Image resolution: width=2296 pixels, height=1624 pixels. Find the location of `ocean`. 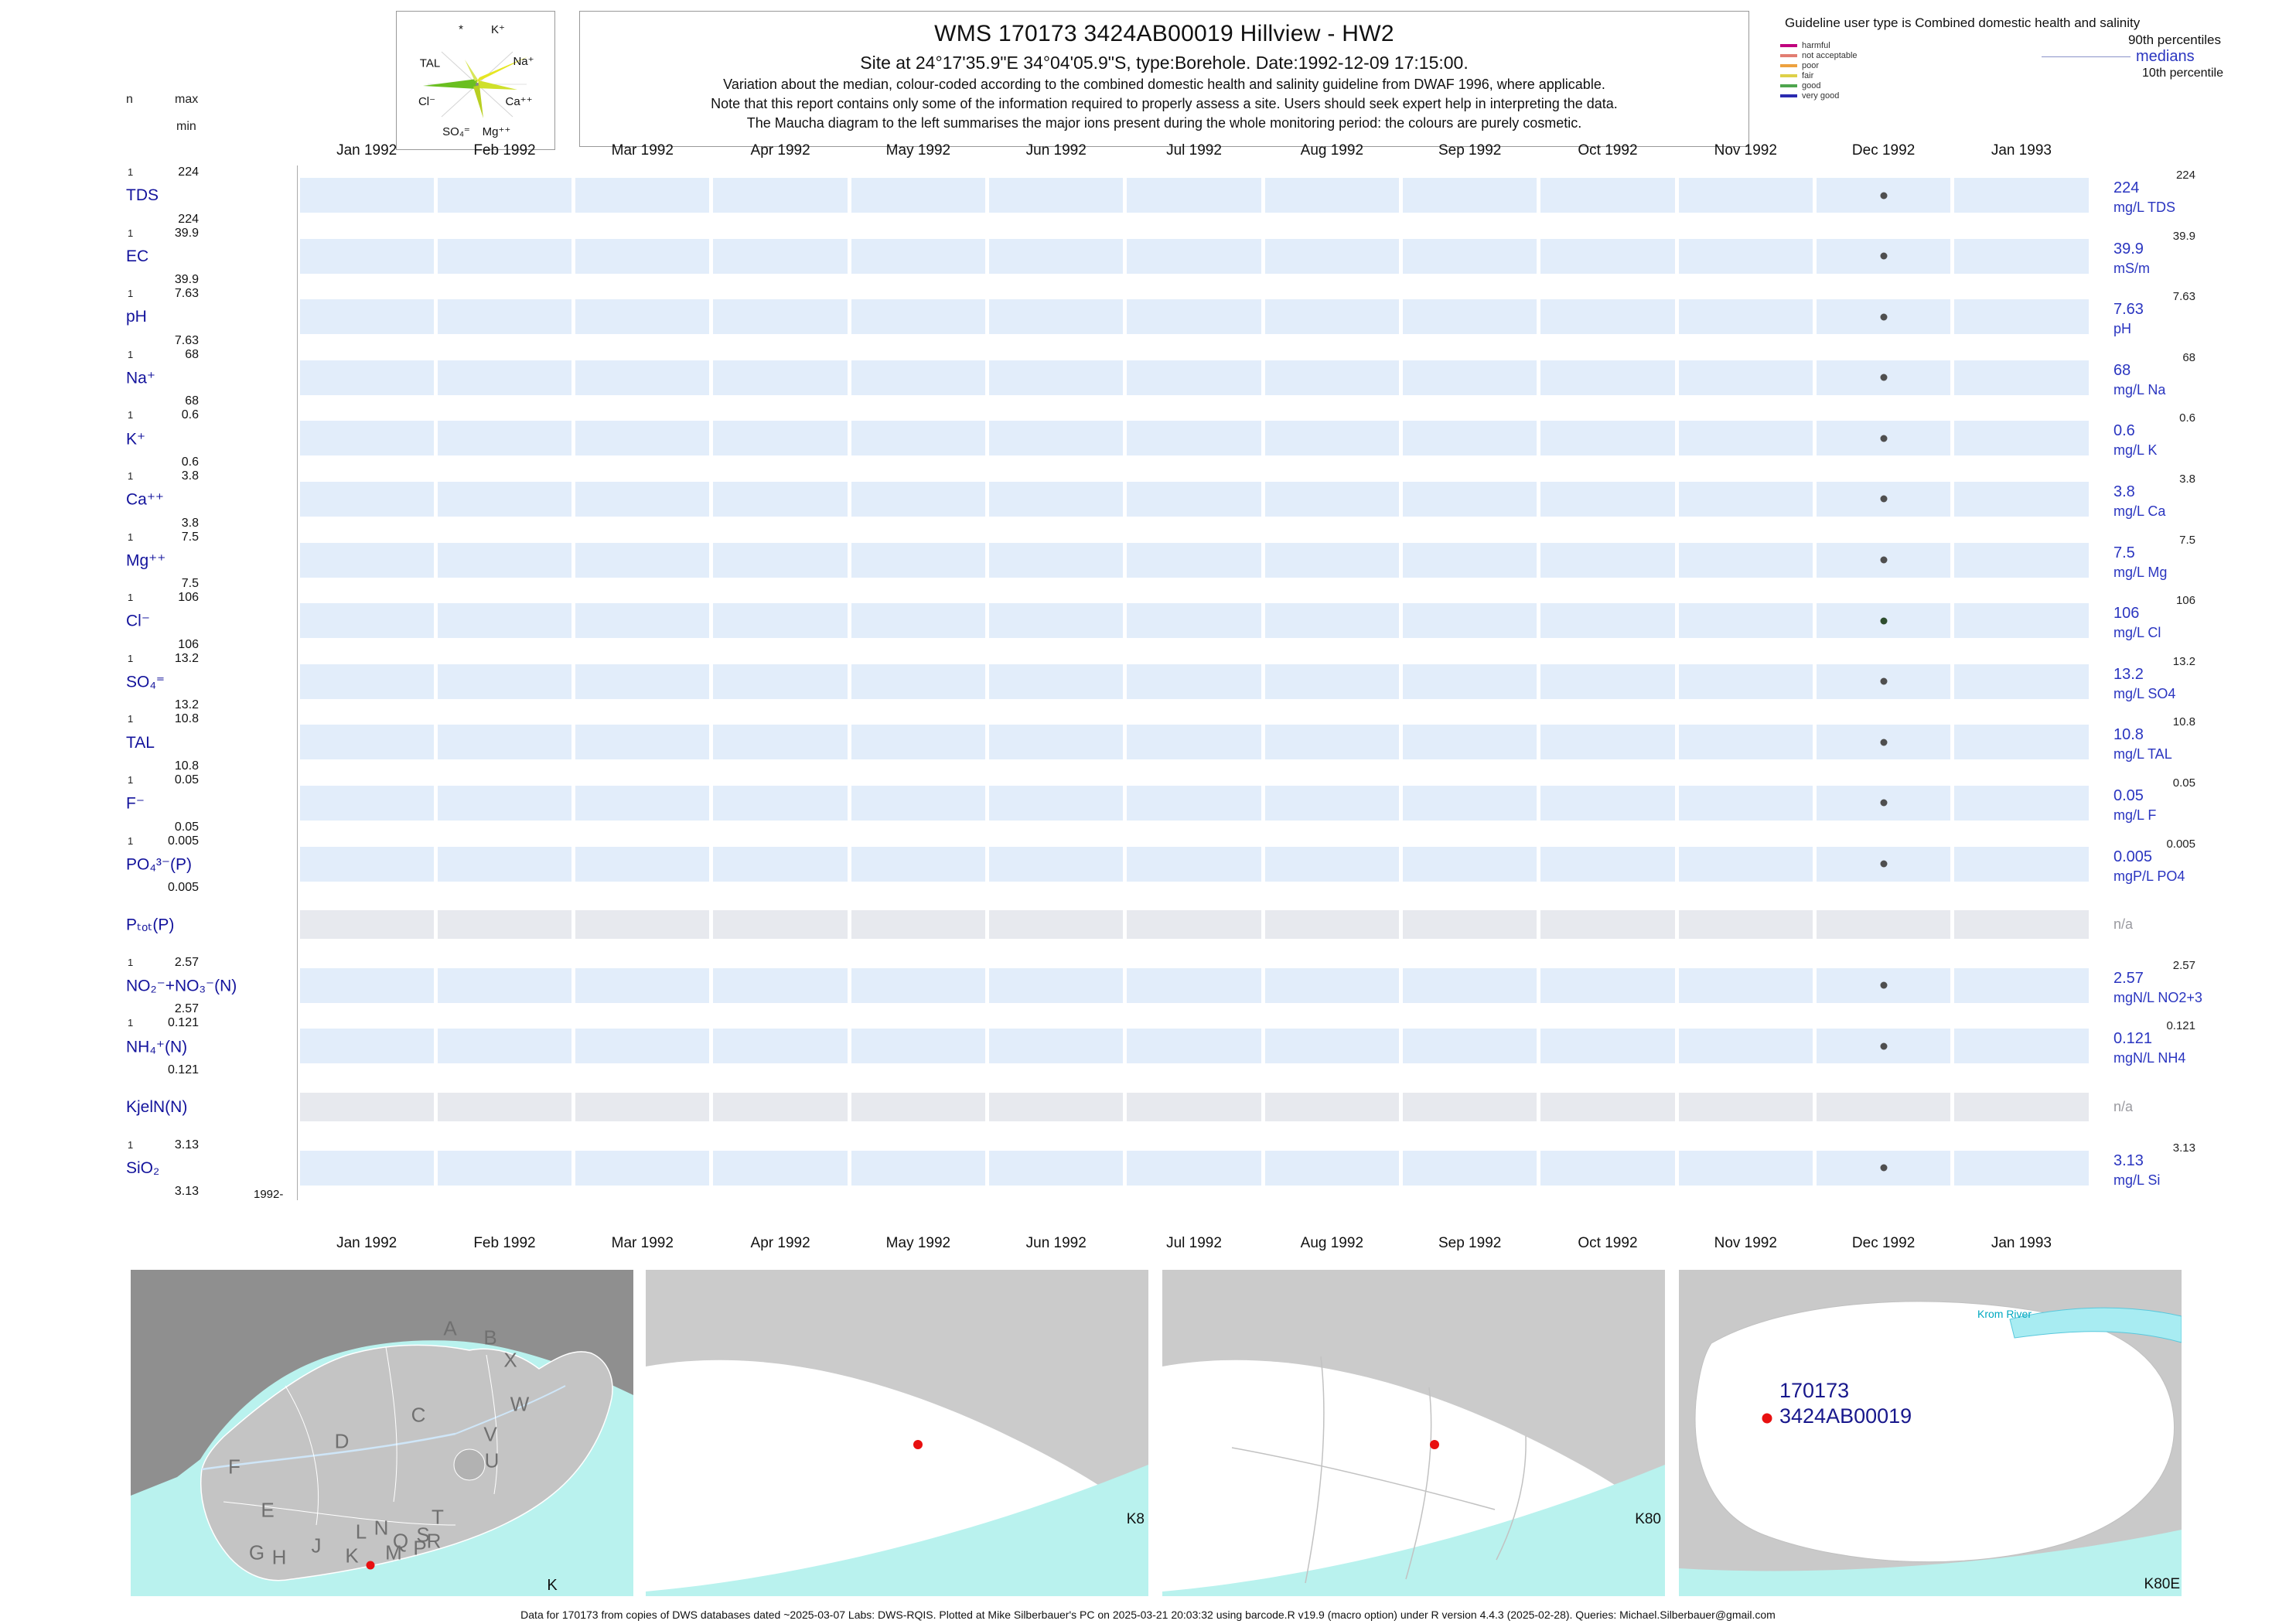

ocean is located at coordinates (897, 1530).